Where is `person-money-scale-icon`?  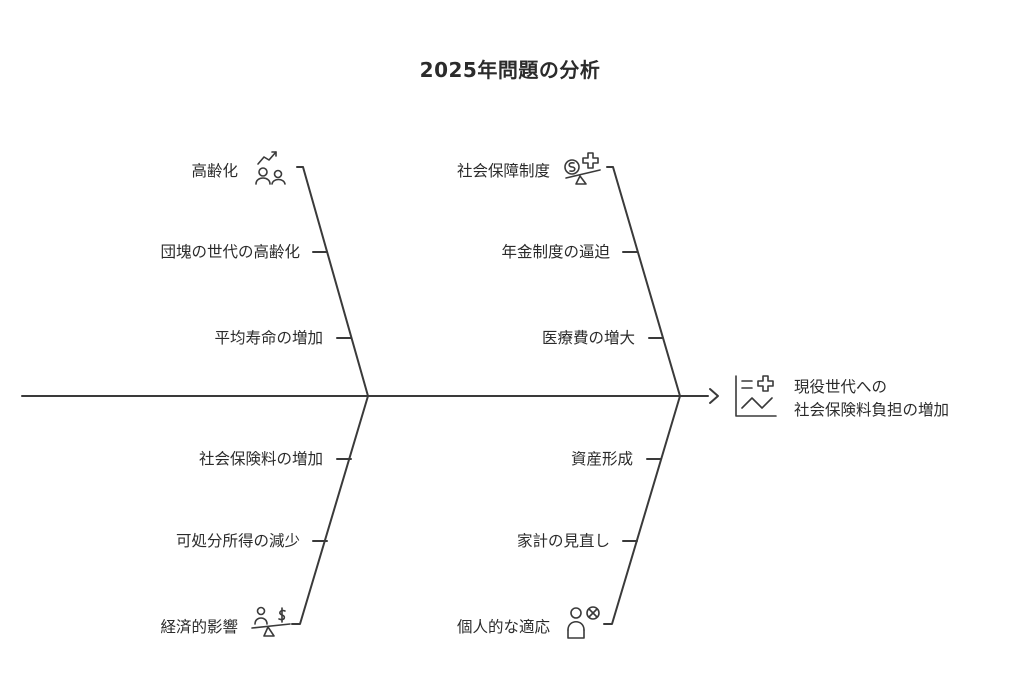
person-money-scale-icon is located at coordinates (271, 621).